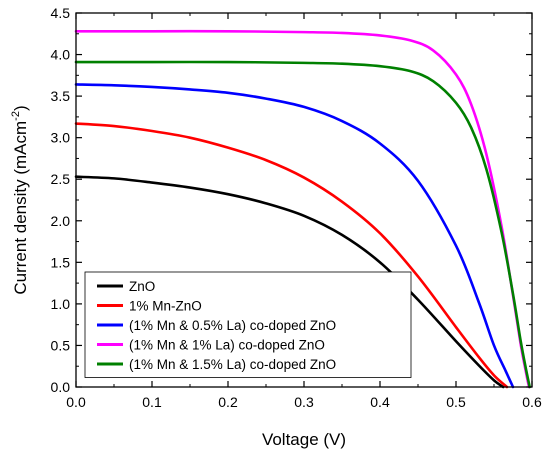  Describe the element at coordinates (61, 138) in the screenshot. I see `y-tick-label: 3.0` at that location.